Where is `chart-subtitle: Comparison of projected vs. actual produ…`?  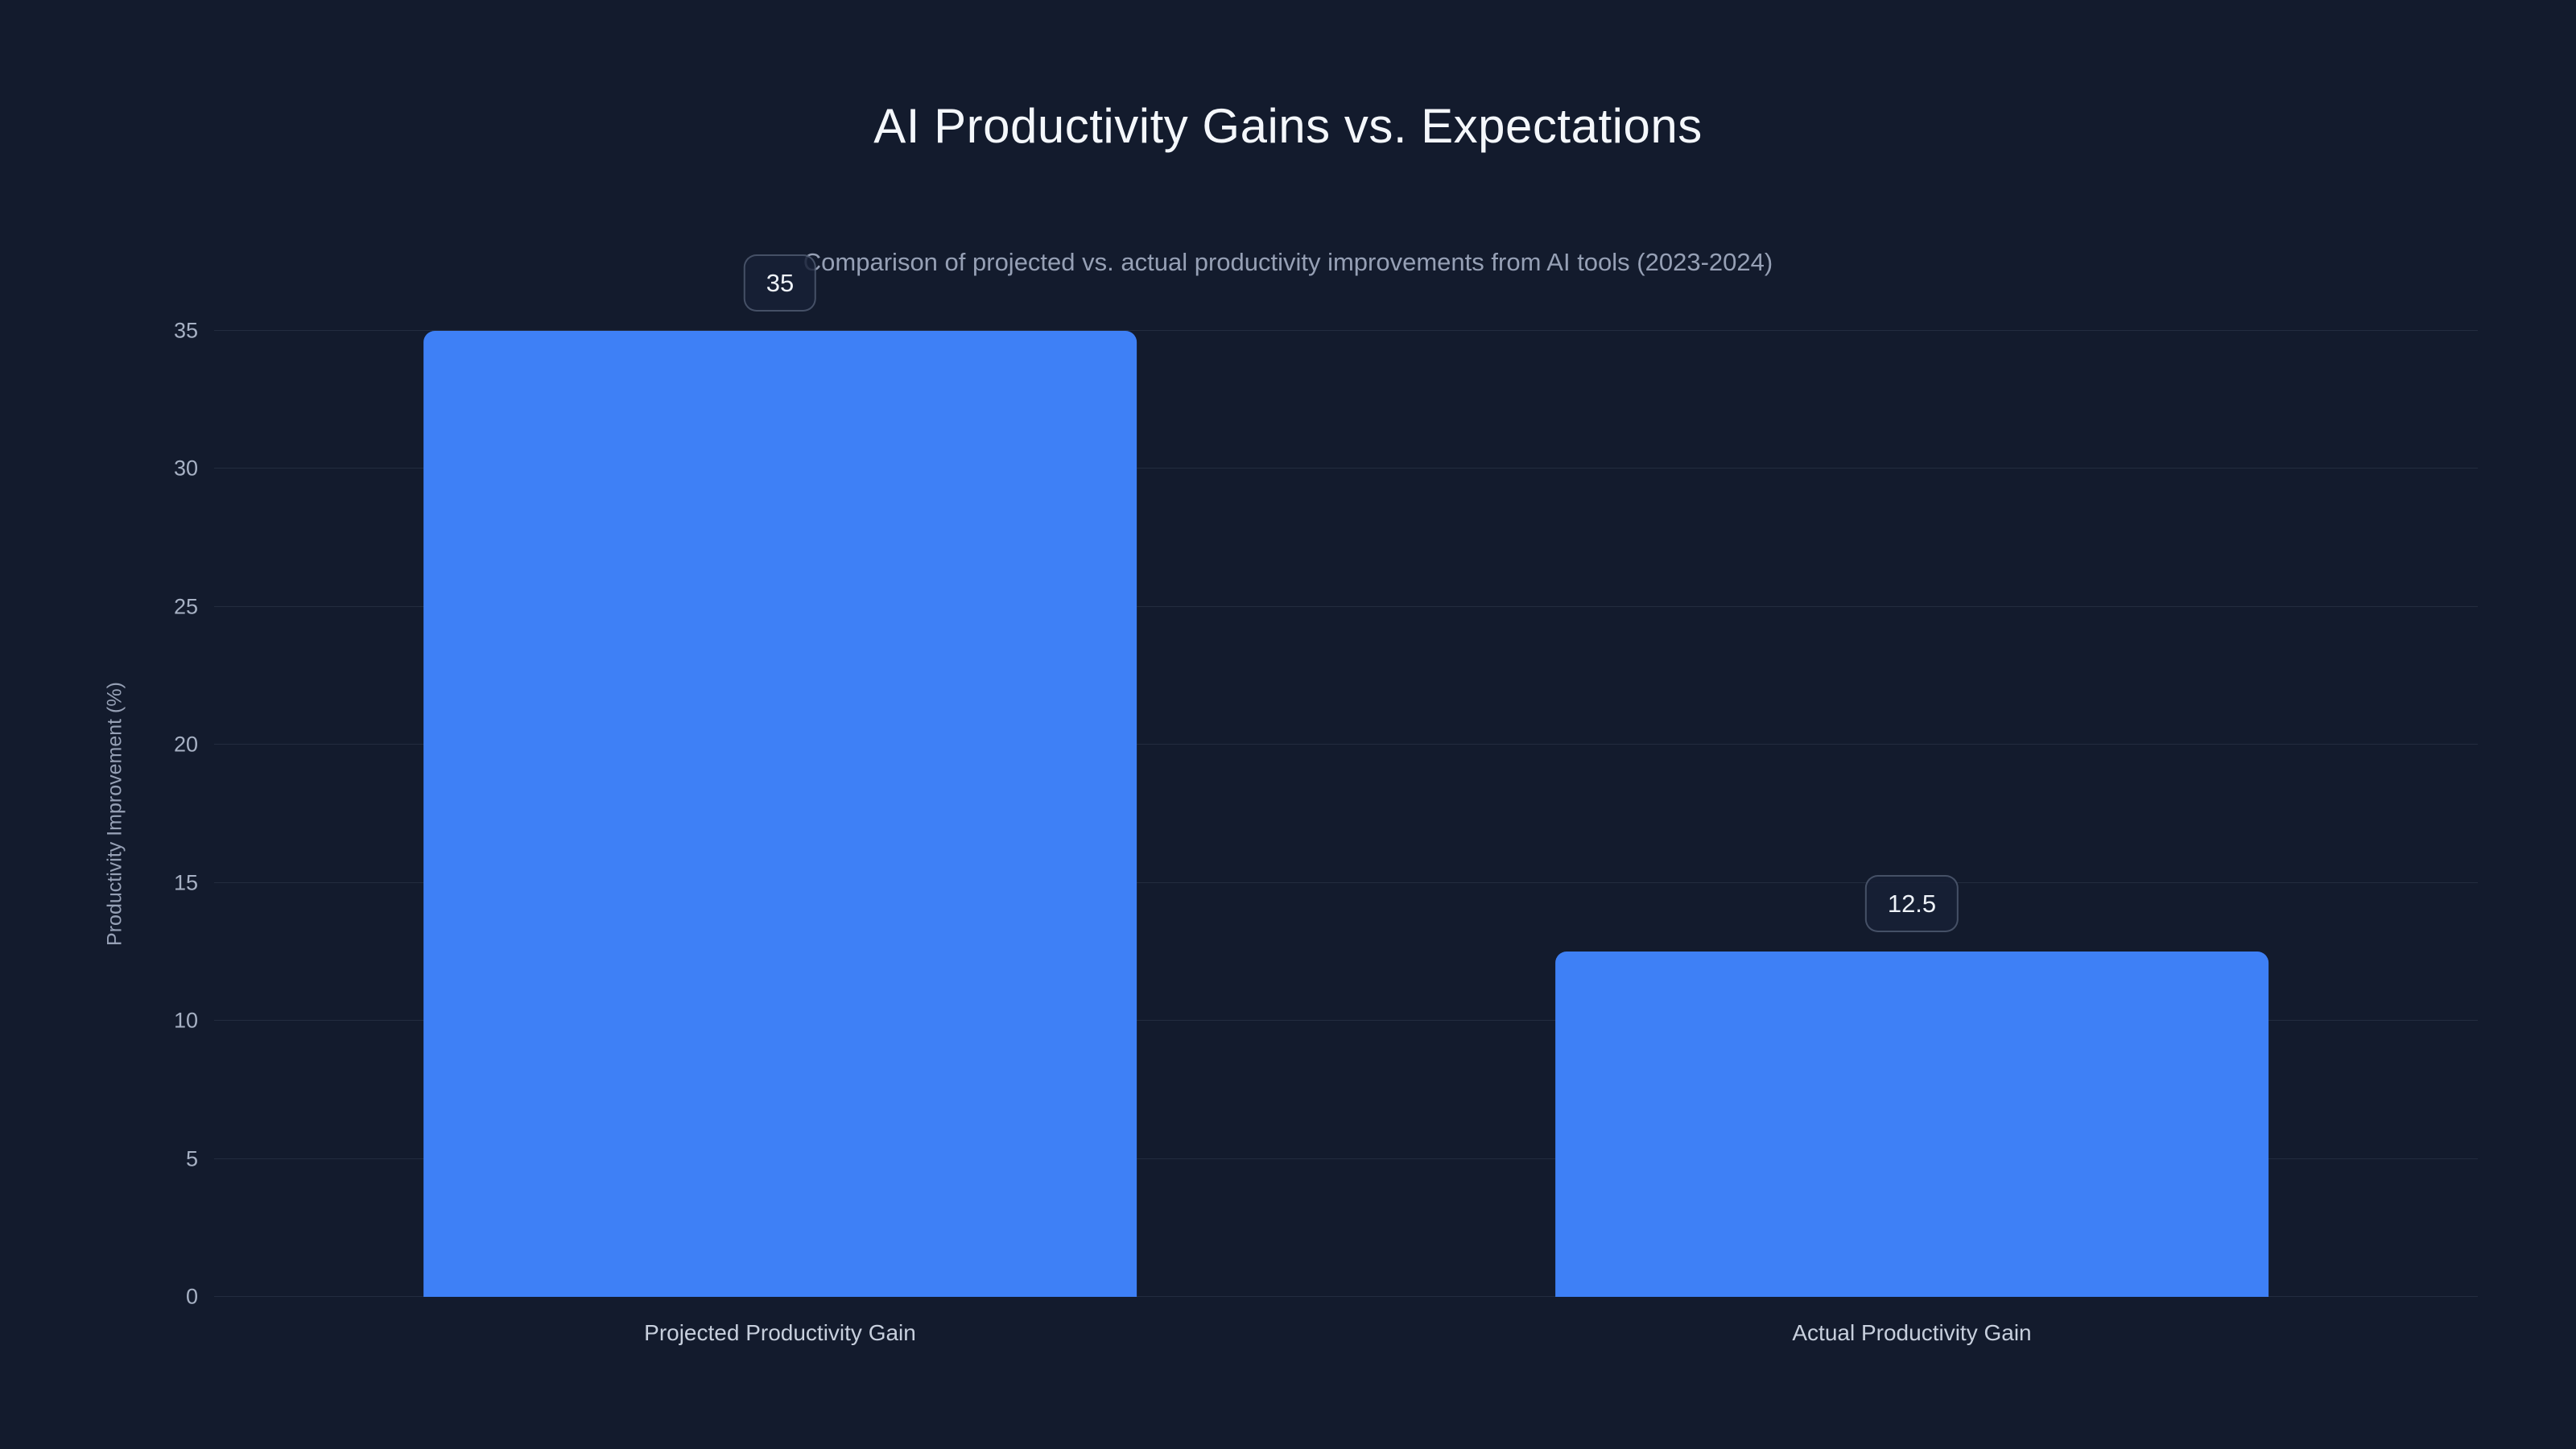
chart-subtitle: Comparison of projected vs. actual produ… is located at coordinates (1288, 262).